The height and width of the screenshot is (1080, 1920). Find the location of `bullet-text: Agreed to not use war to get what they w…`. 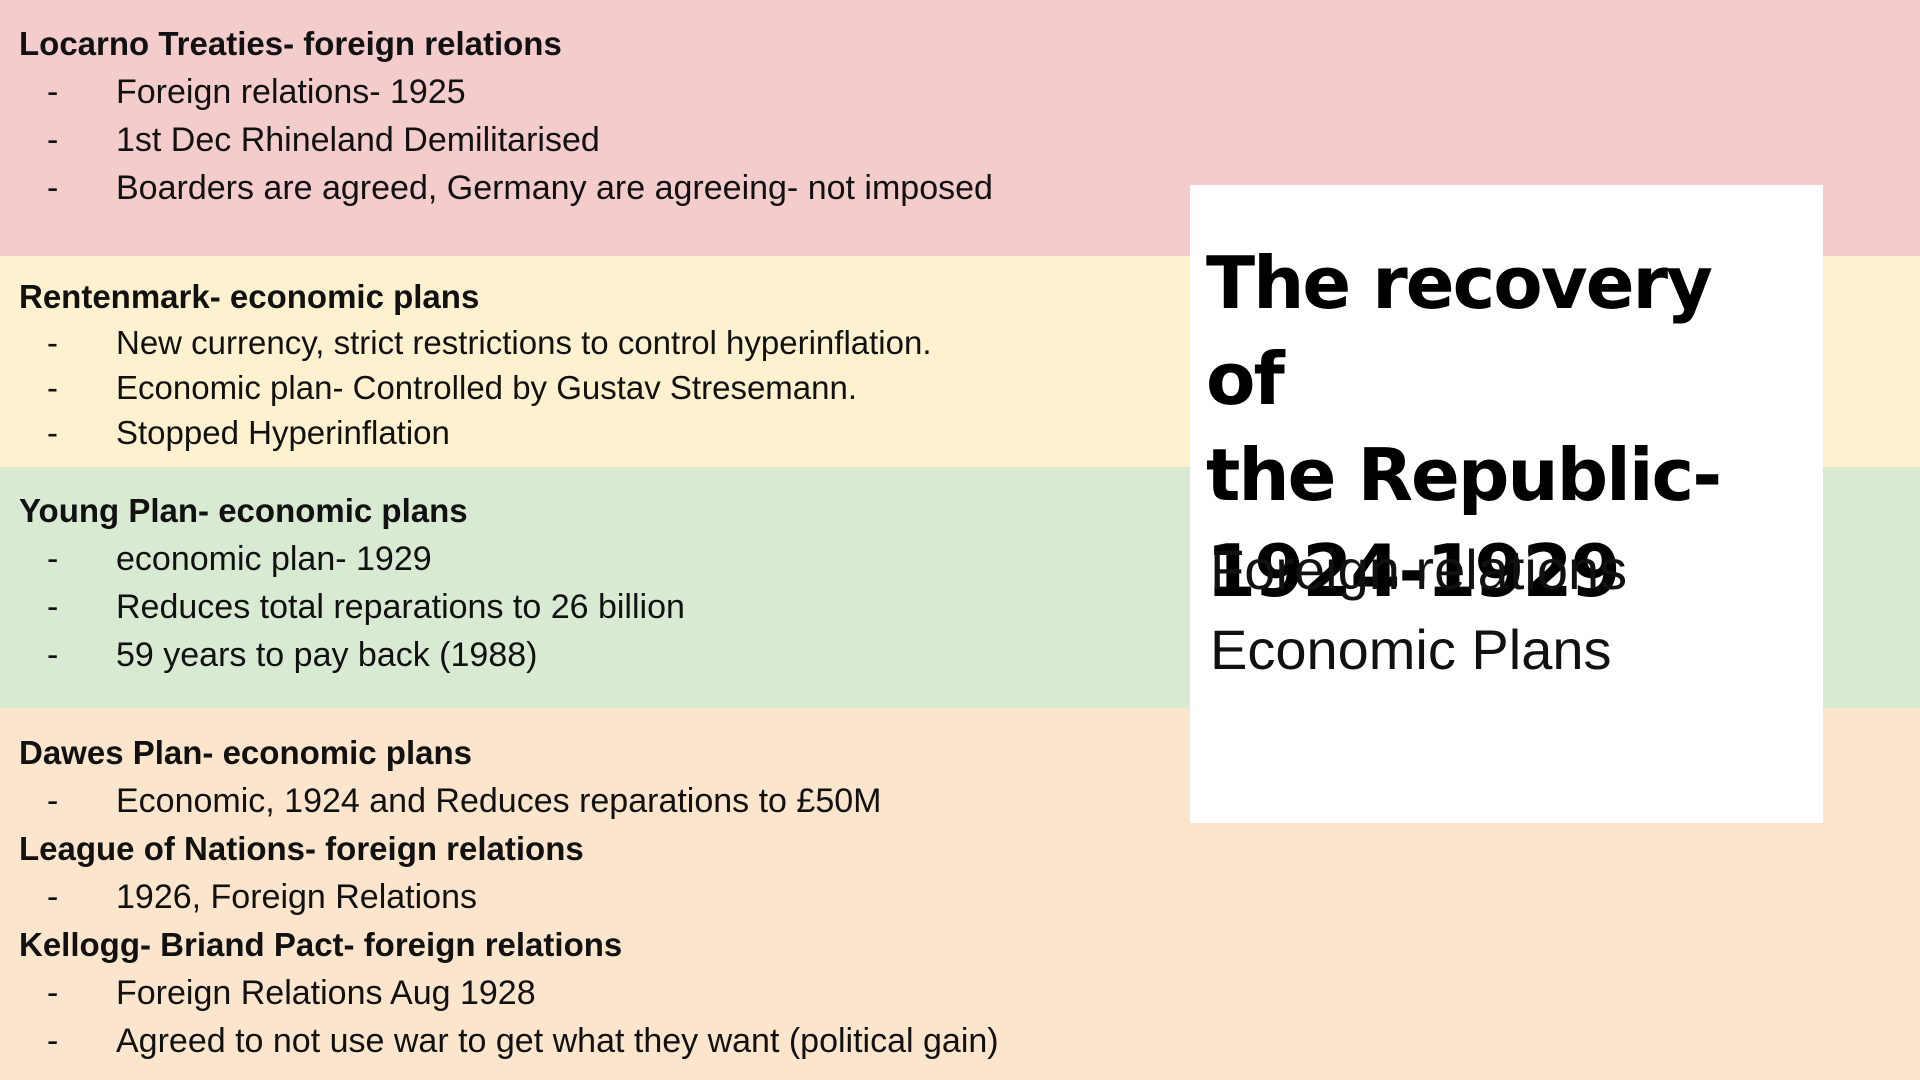

bullet-text: Agreed to not use war to get what they w… is located at coordinates (557, 1041).